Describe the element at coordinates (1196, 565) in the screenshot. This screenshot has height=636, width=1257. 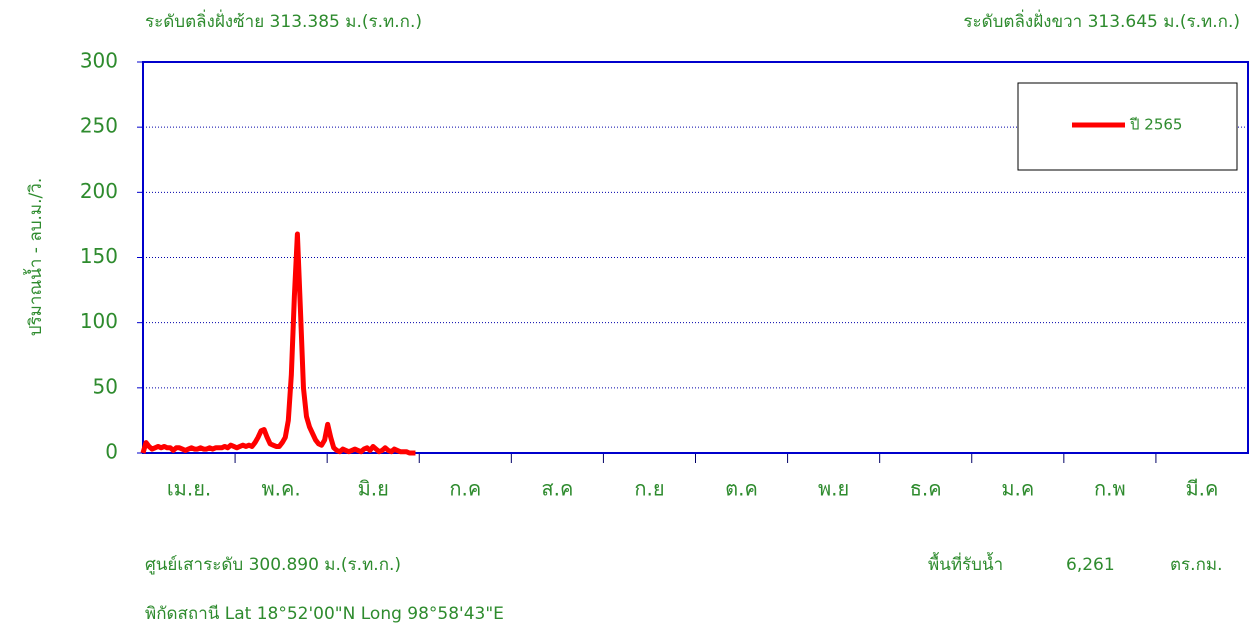
I see `footer-area-unit: ตร.กม.` at that location.